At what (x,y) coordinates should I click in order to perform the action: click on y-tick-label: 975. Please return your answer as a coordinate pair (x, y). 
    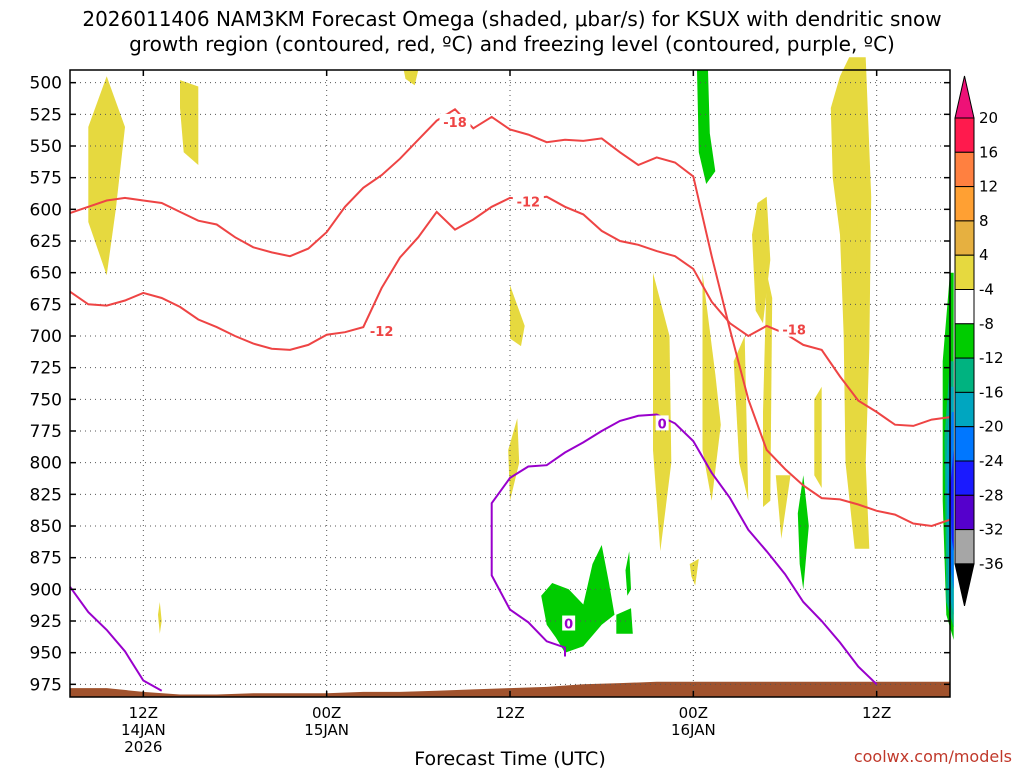
    Looking at the image, I should click on (46, 685).